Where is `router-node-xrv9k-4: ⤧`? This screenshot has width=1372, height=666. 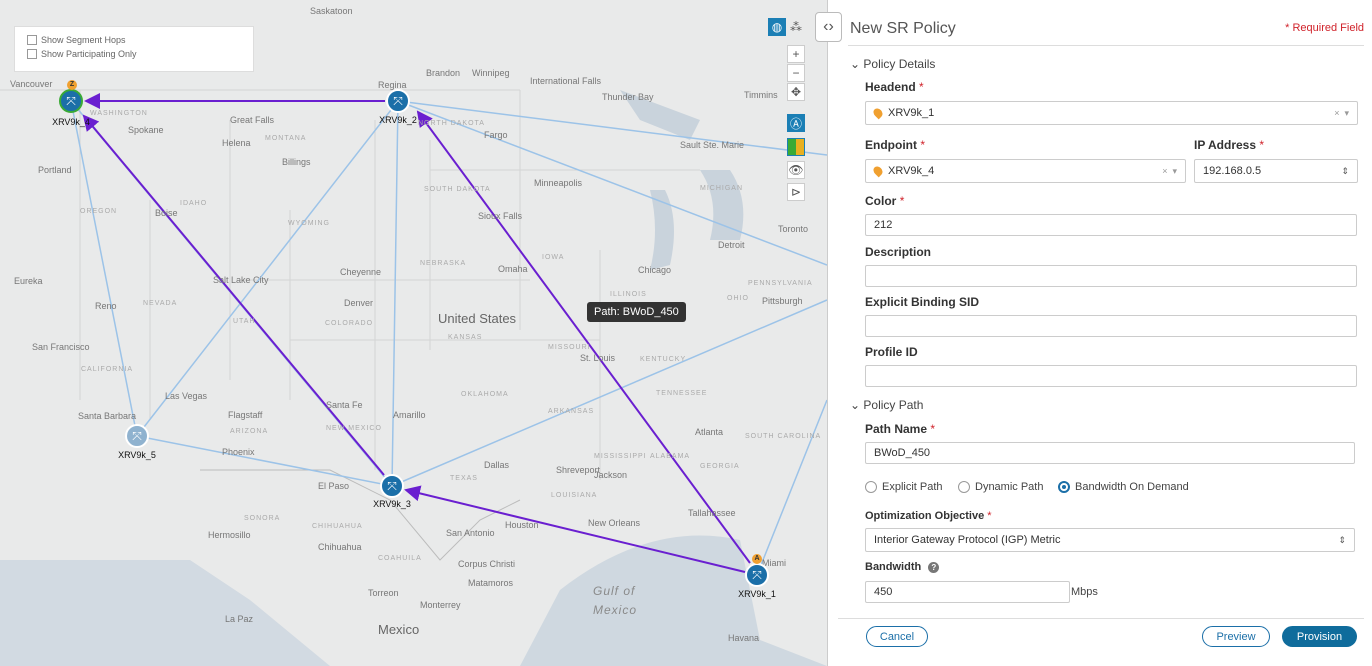 router-node-xrv9k-4: ⤧ is located at coordinates (71, 101).